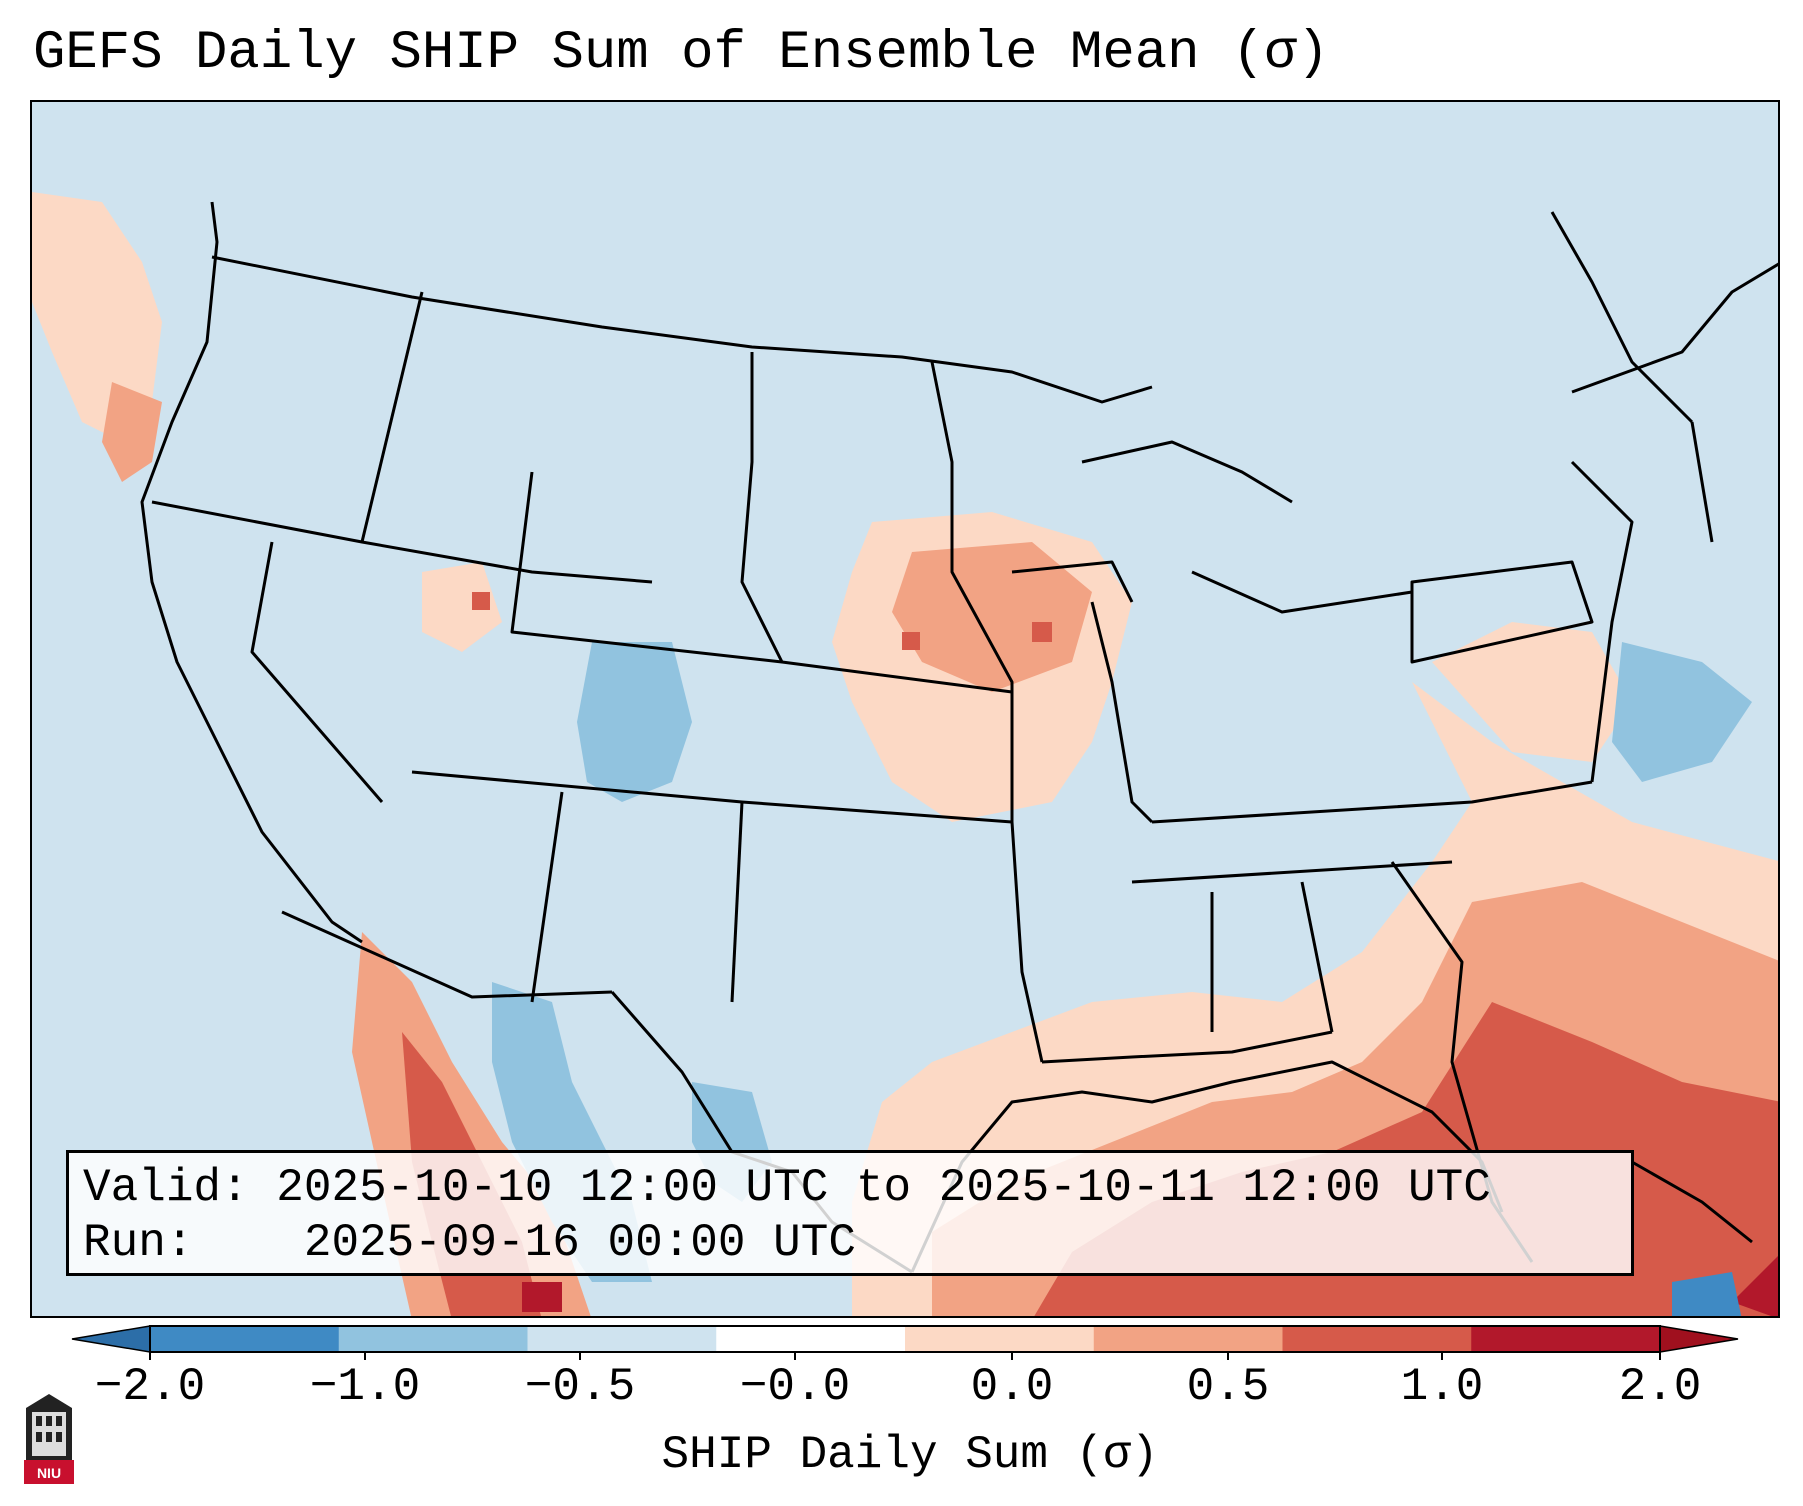 This screenshot has width=1803, height=1506. I want to click on colorbar, so click(905, 1342).